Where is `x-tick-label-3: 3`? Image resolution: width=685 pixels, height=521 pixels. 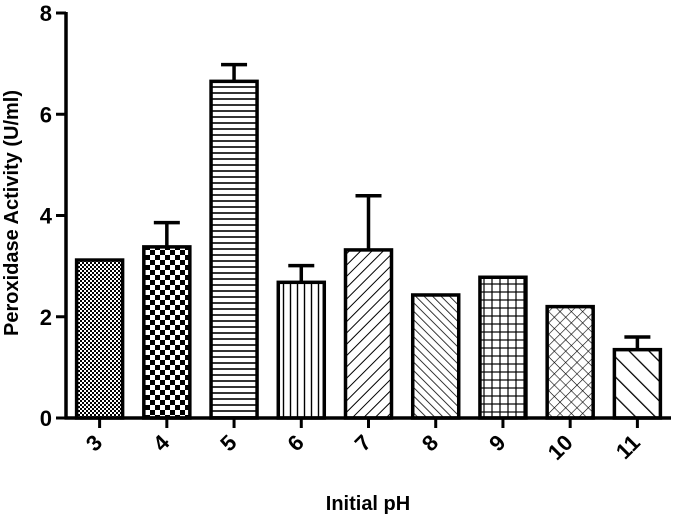
x-tick-label-3: 3 is located at coordinates (94, 443).